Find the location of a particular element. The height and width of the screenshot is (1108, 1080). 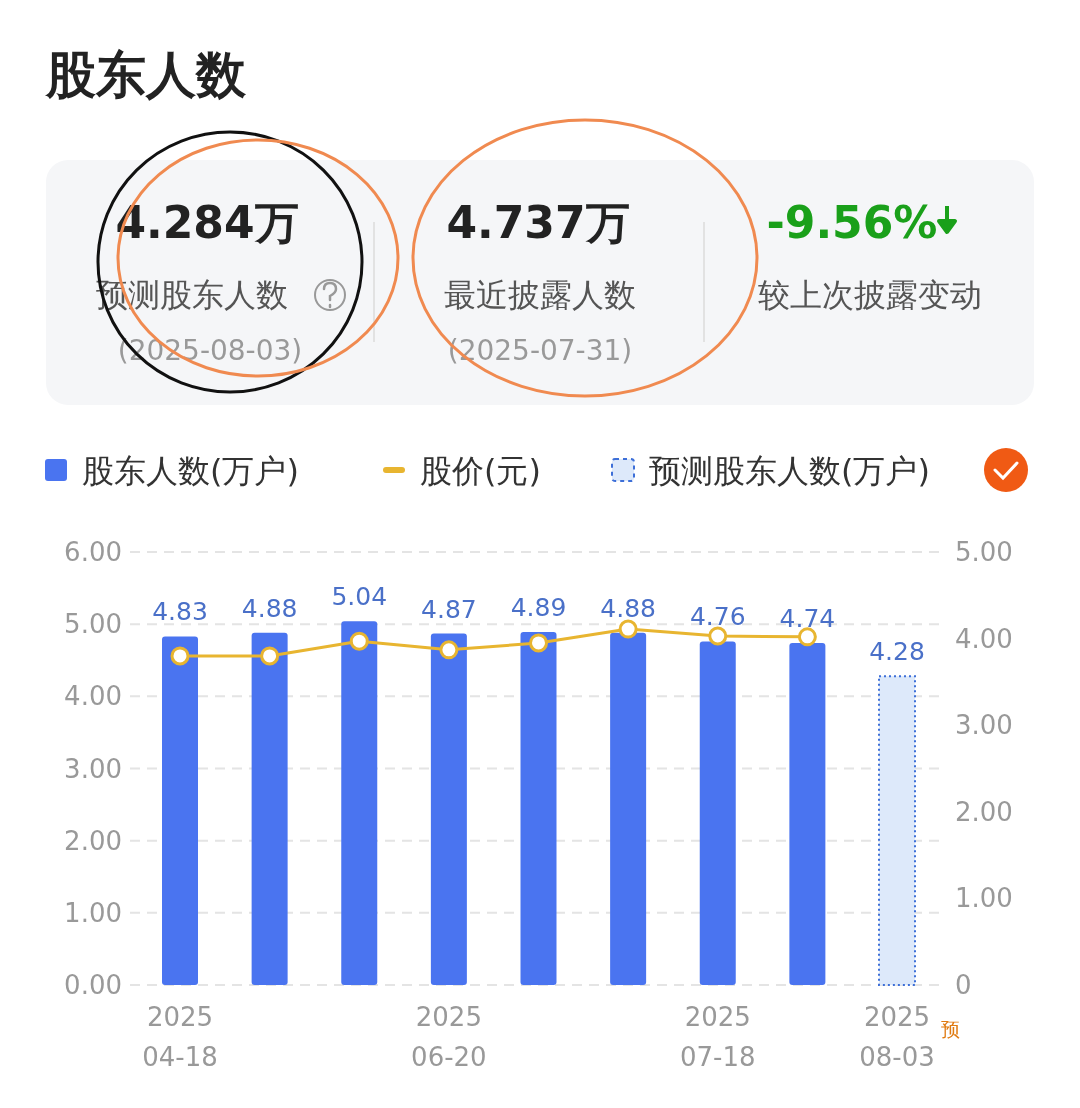

y2-tick-label: 5.00 is located at coordinates (984, 552).